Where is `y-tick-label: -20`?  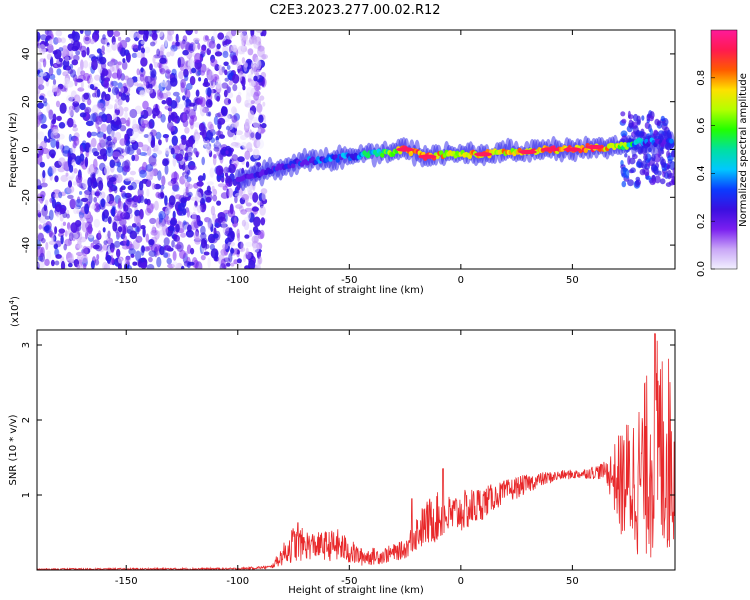 y-tick-label: -20 is located at coordinates (26, 197).